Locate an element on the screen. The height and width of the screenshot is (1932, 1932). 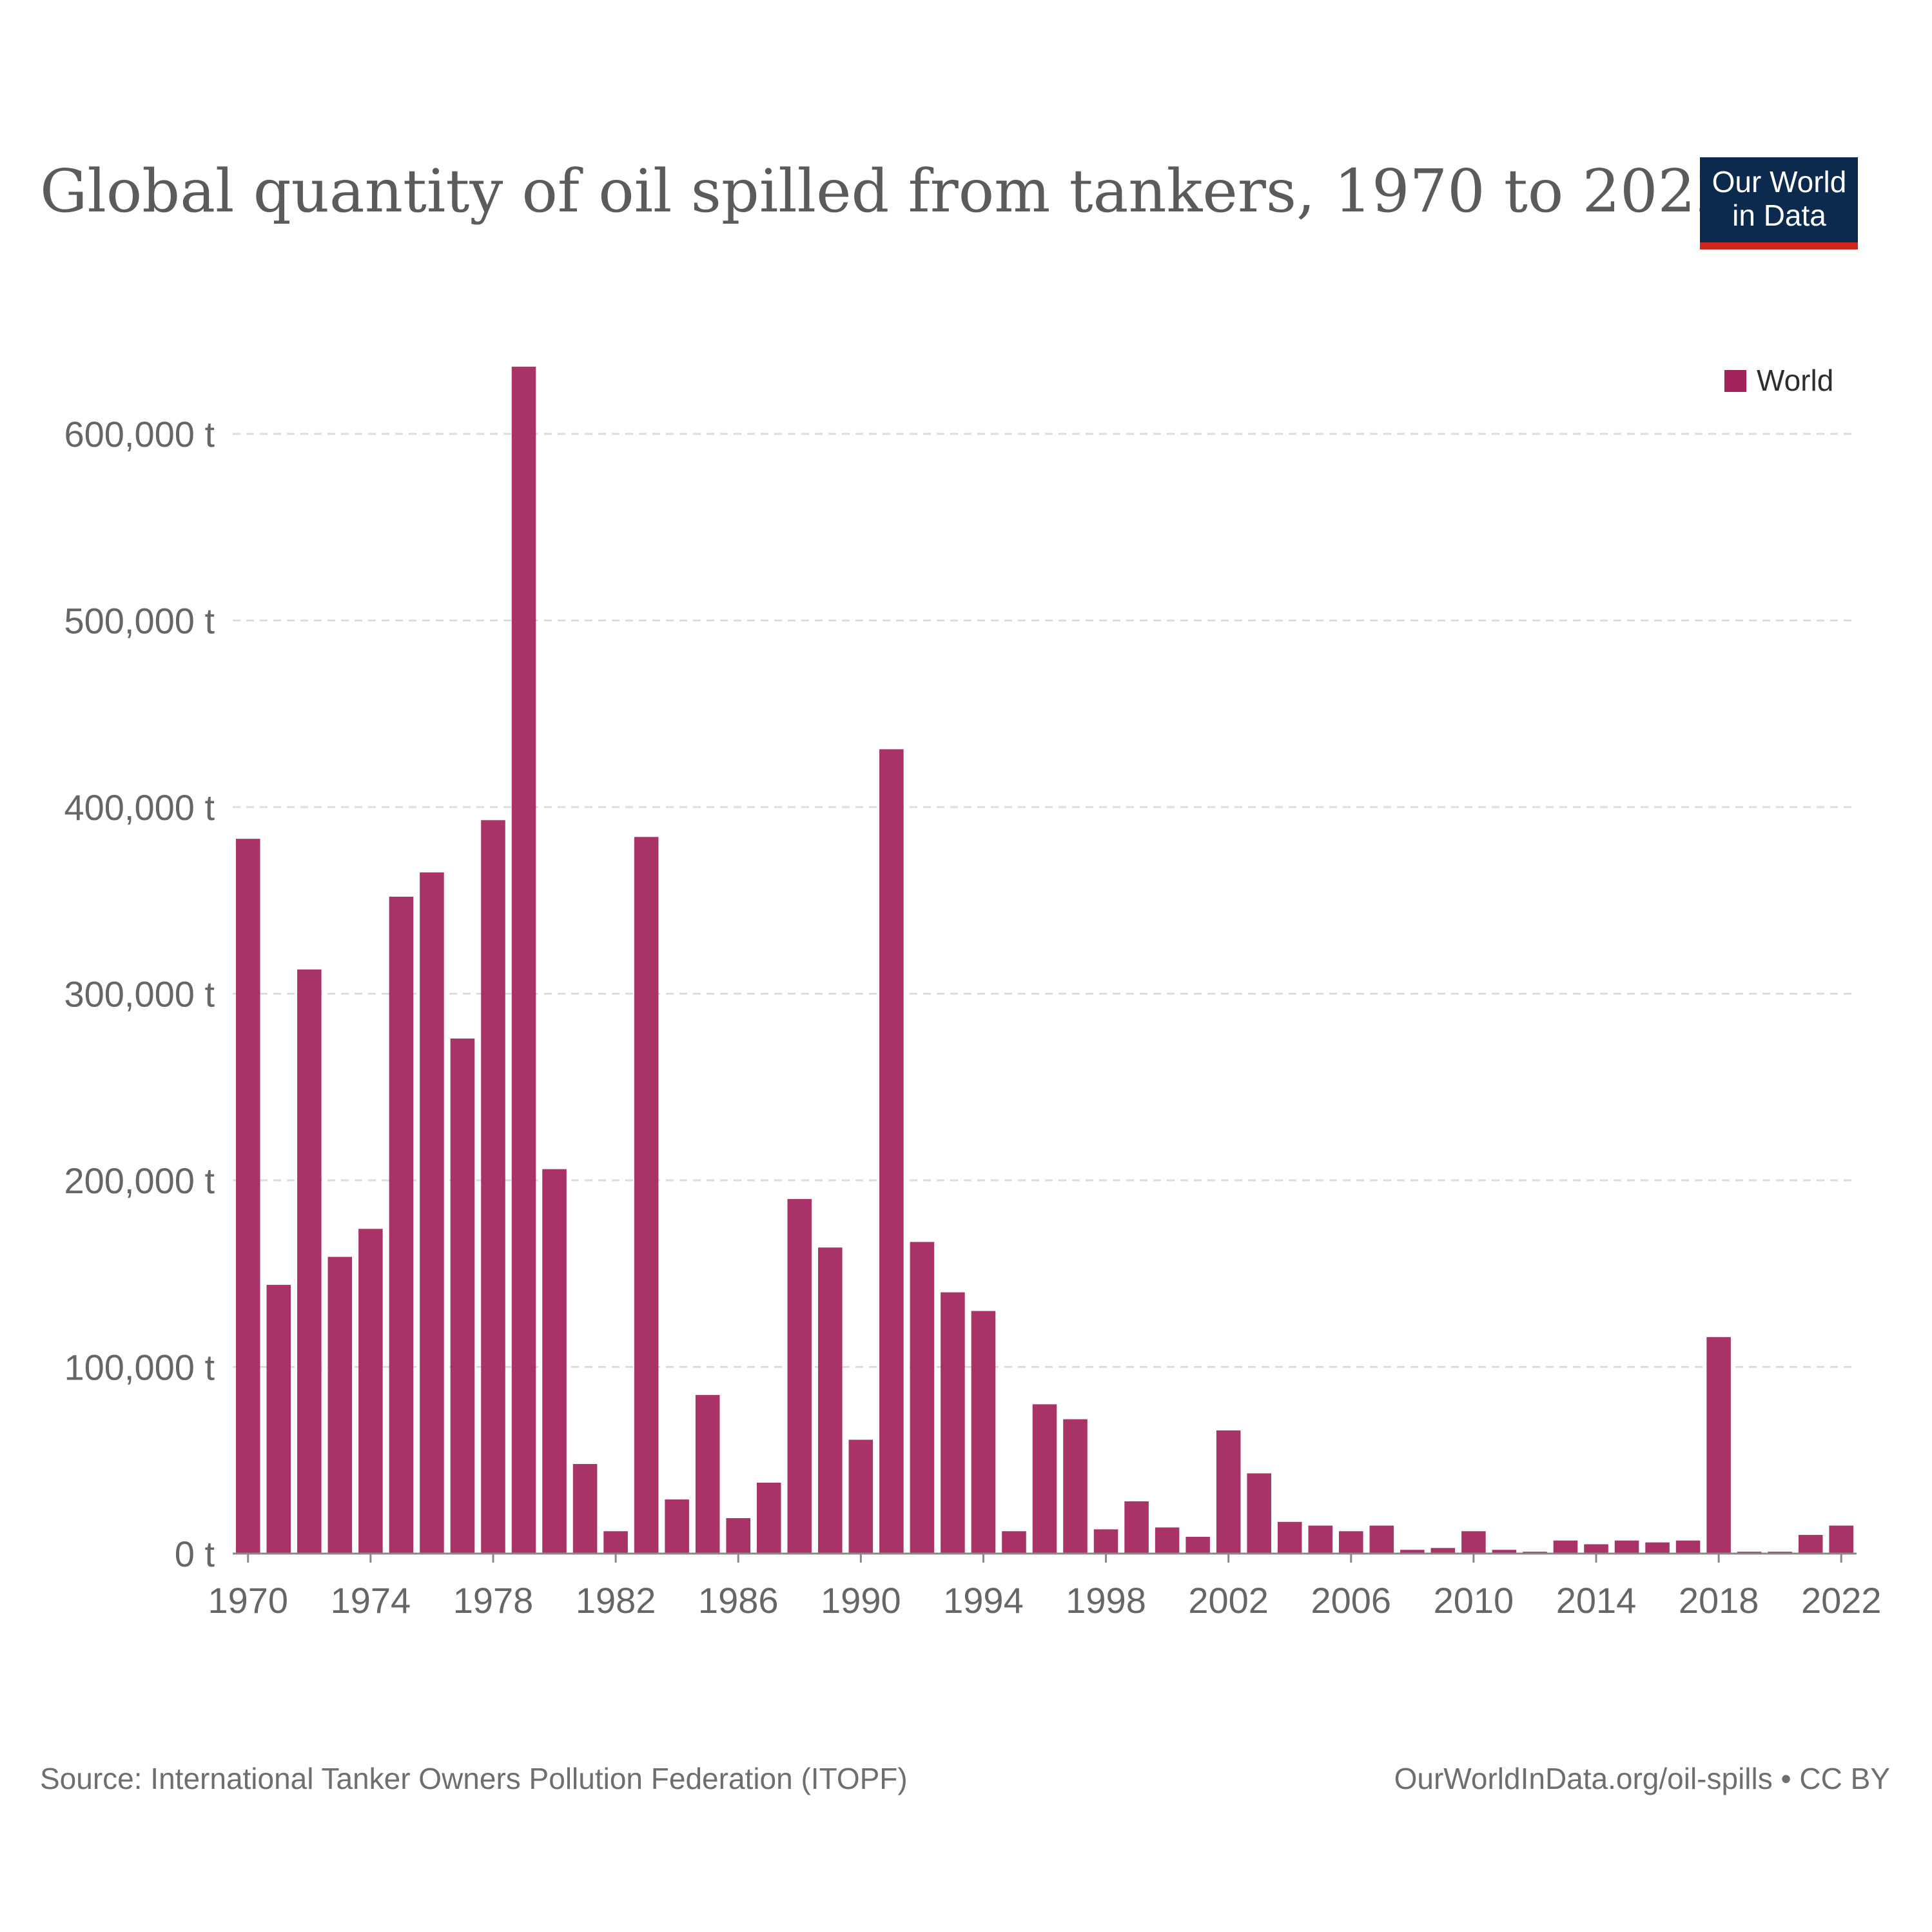
bar-2021 is located at coordinates (1810, 1544).